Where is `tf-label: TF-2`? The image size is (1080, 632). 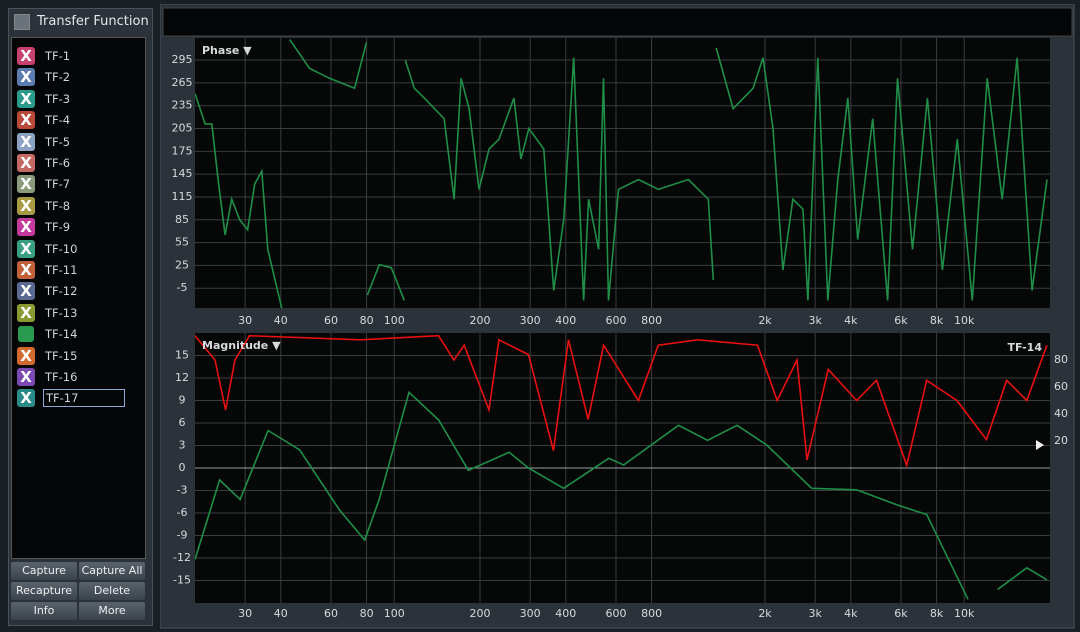
tf-label: TF-2 is located at coordinates (58, 77).